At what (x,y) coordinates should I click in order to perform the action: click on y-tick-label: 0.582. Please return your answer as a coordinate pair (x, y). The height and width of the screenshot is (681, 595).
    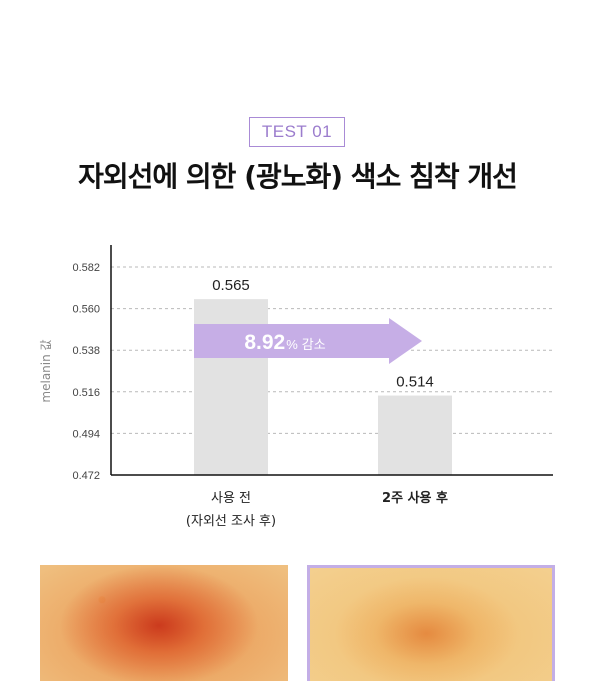
    Looking at the image, I should click on (86, 268).